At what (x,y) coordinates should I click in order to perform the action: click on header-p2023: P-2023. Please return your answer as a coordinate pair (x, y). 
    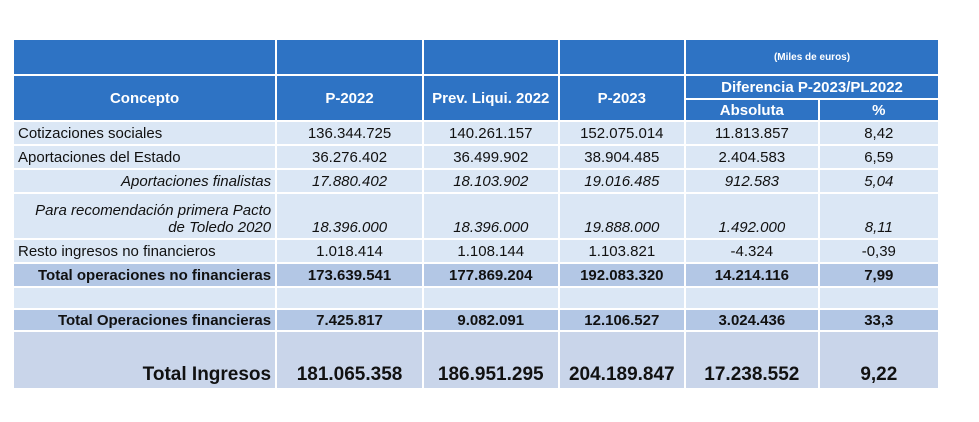
    Looking at the image, I should click on (622, 98).